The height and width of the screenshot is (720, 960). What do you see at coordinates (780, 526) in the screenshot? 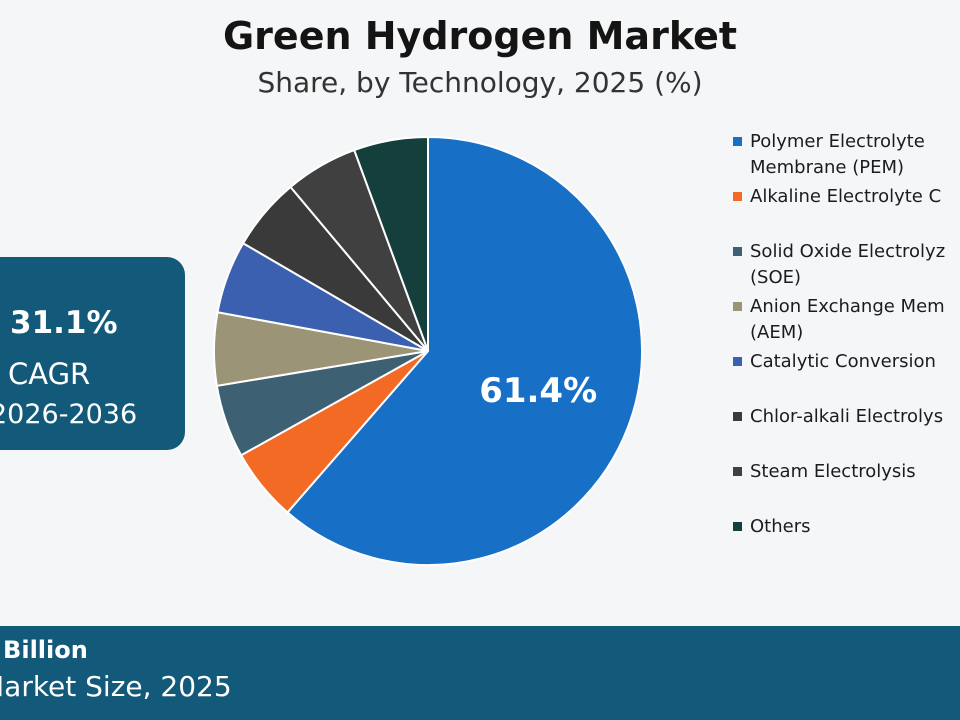
I see `legend-label: Others` at bounding box center [780, 526].